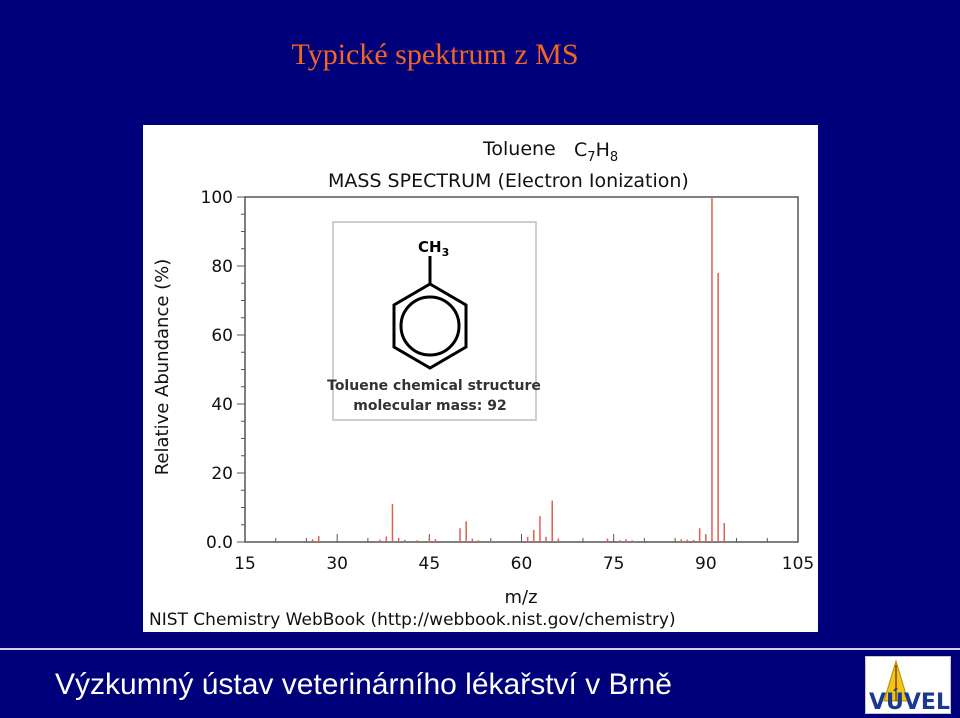 The image size is (960, 718). I want to click on x-tick-label: 45, so click(430, 564).